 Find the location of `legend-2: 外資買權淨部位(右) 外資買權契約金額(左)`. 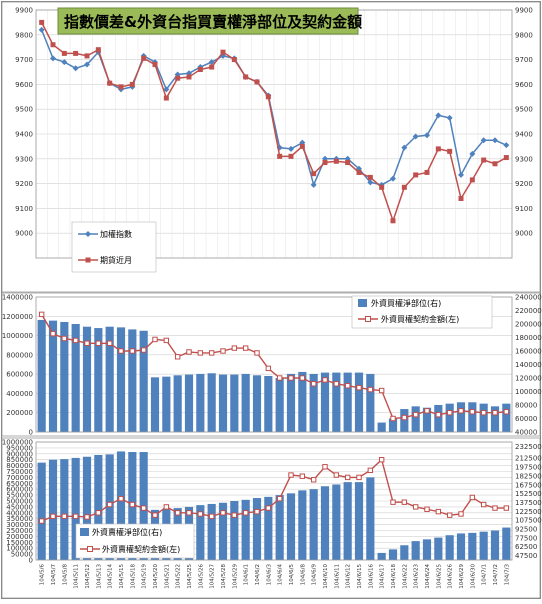

legend-2: 外資買權淨部位(右) 外資買權契約金額(左) is located at coordinates (422, 312).